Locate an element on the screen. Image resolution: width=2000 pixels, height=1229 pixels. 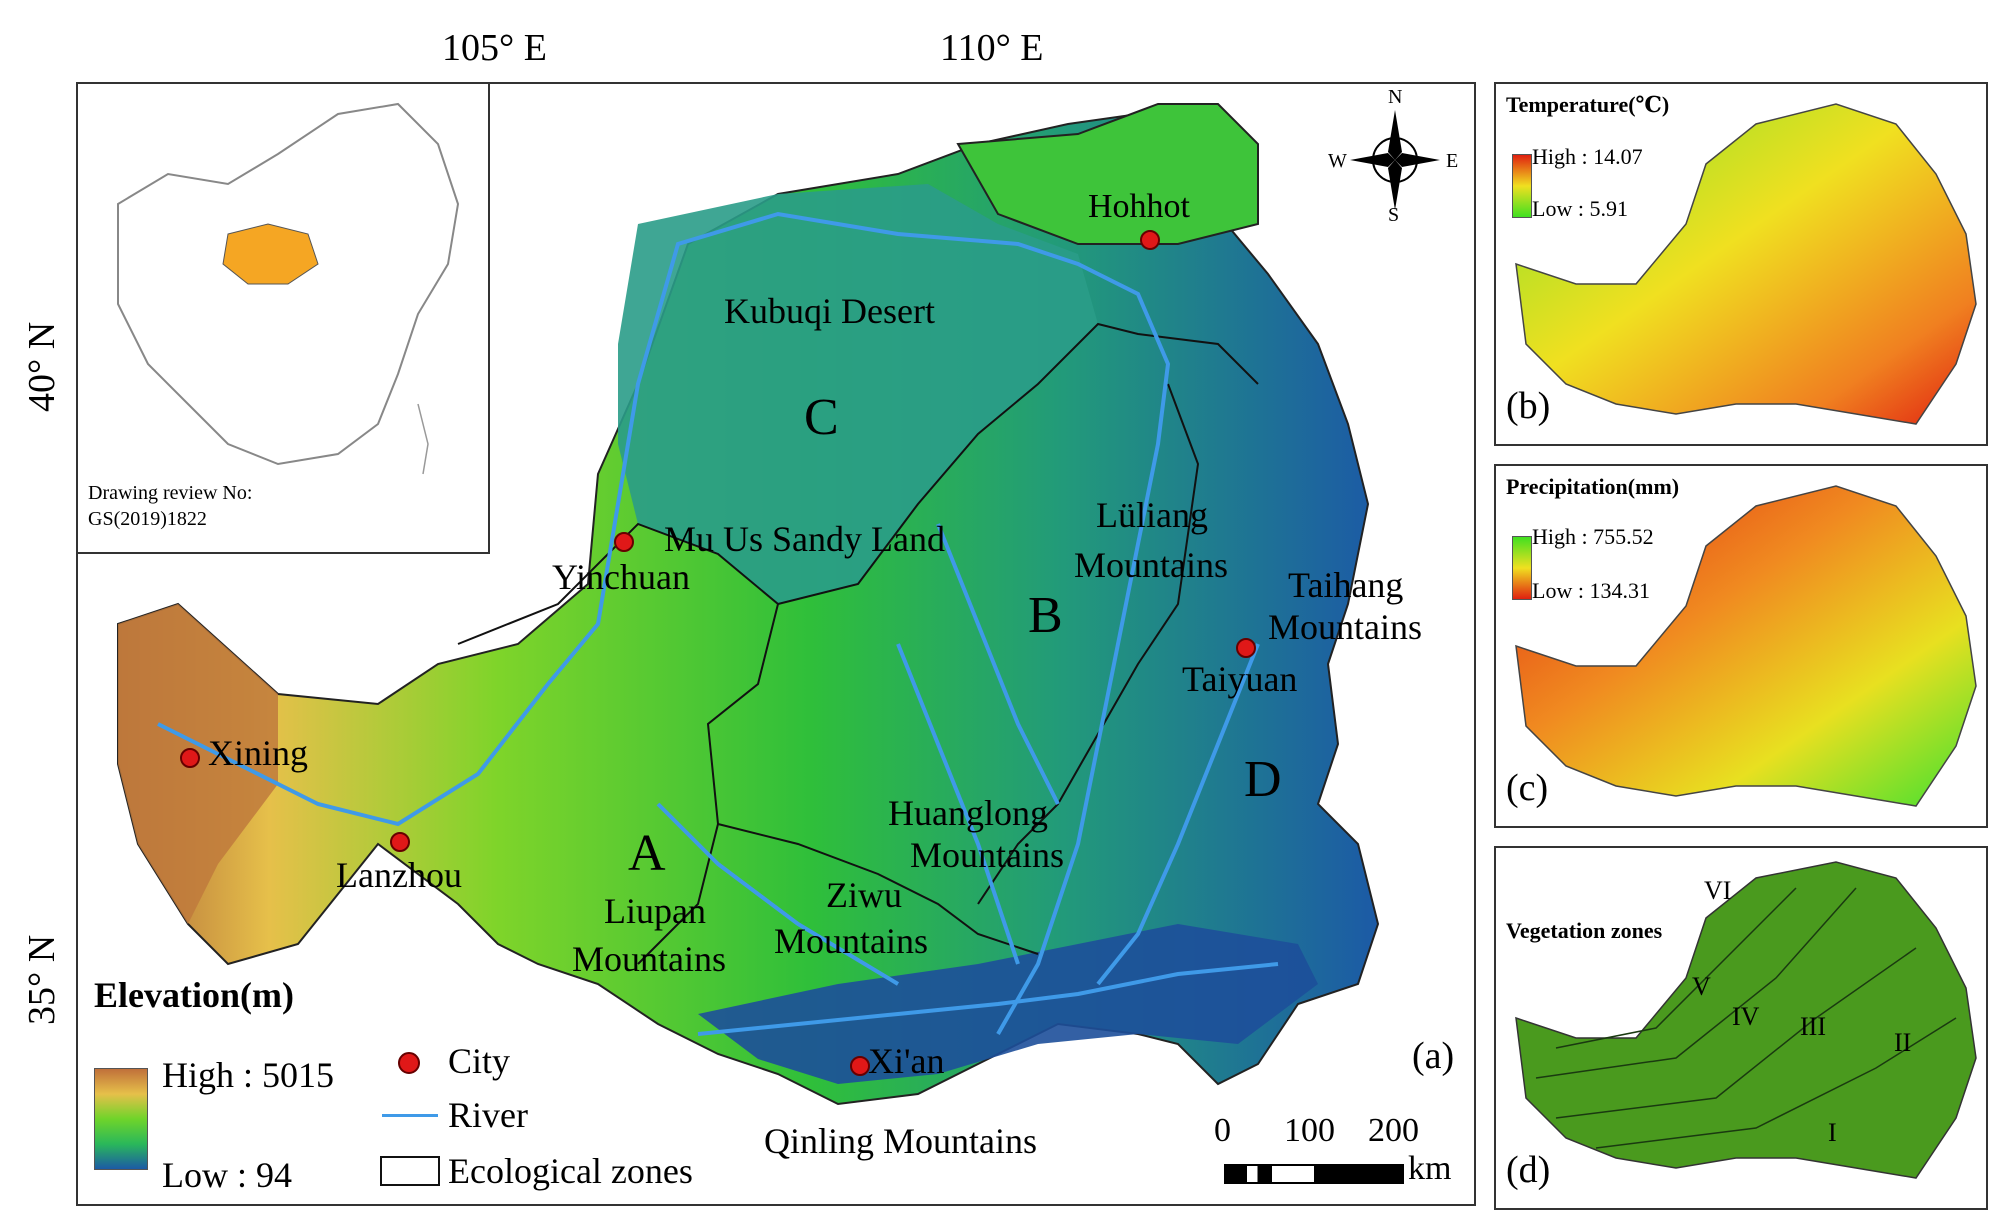
temperature-high: High : 14.07 is located at coordinates (1587, 156).